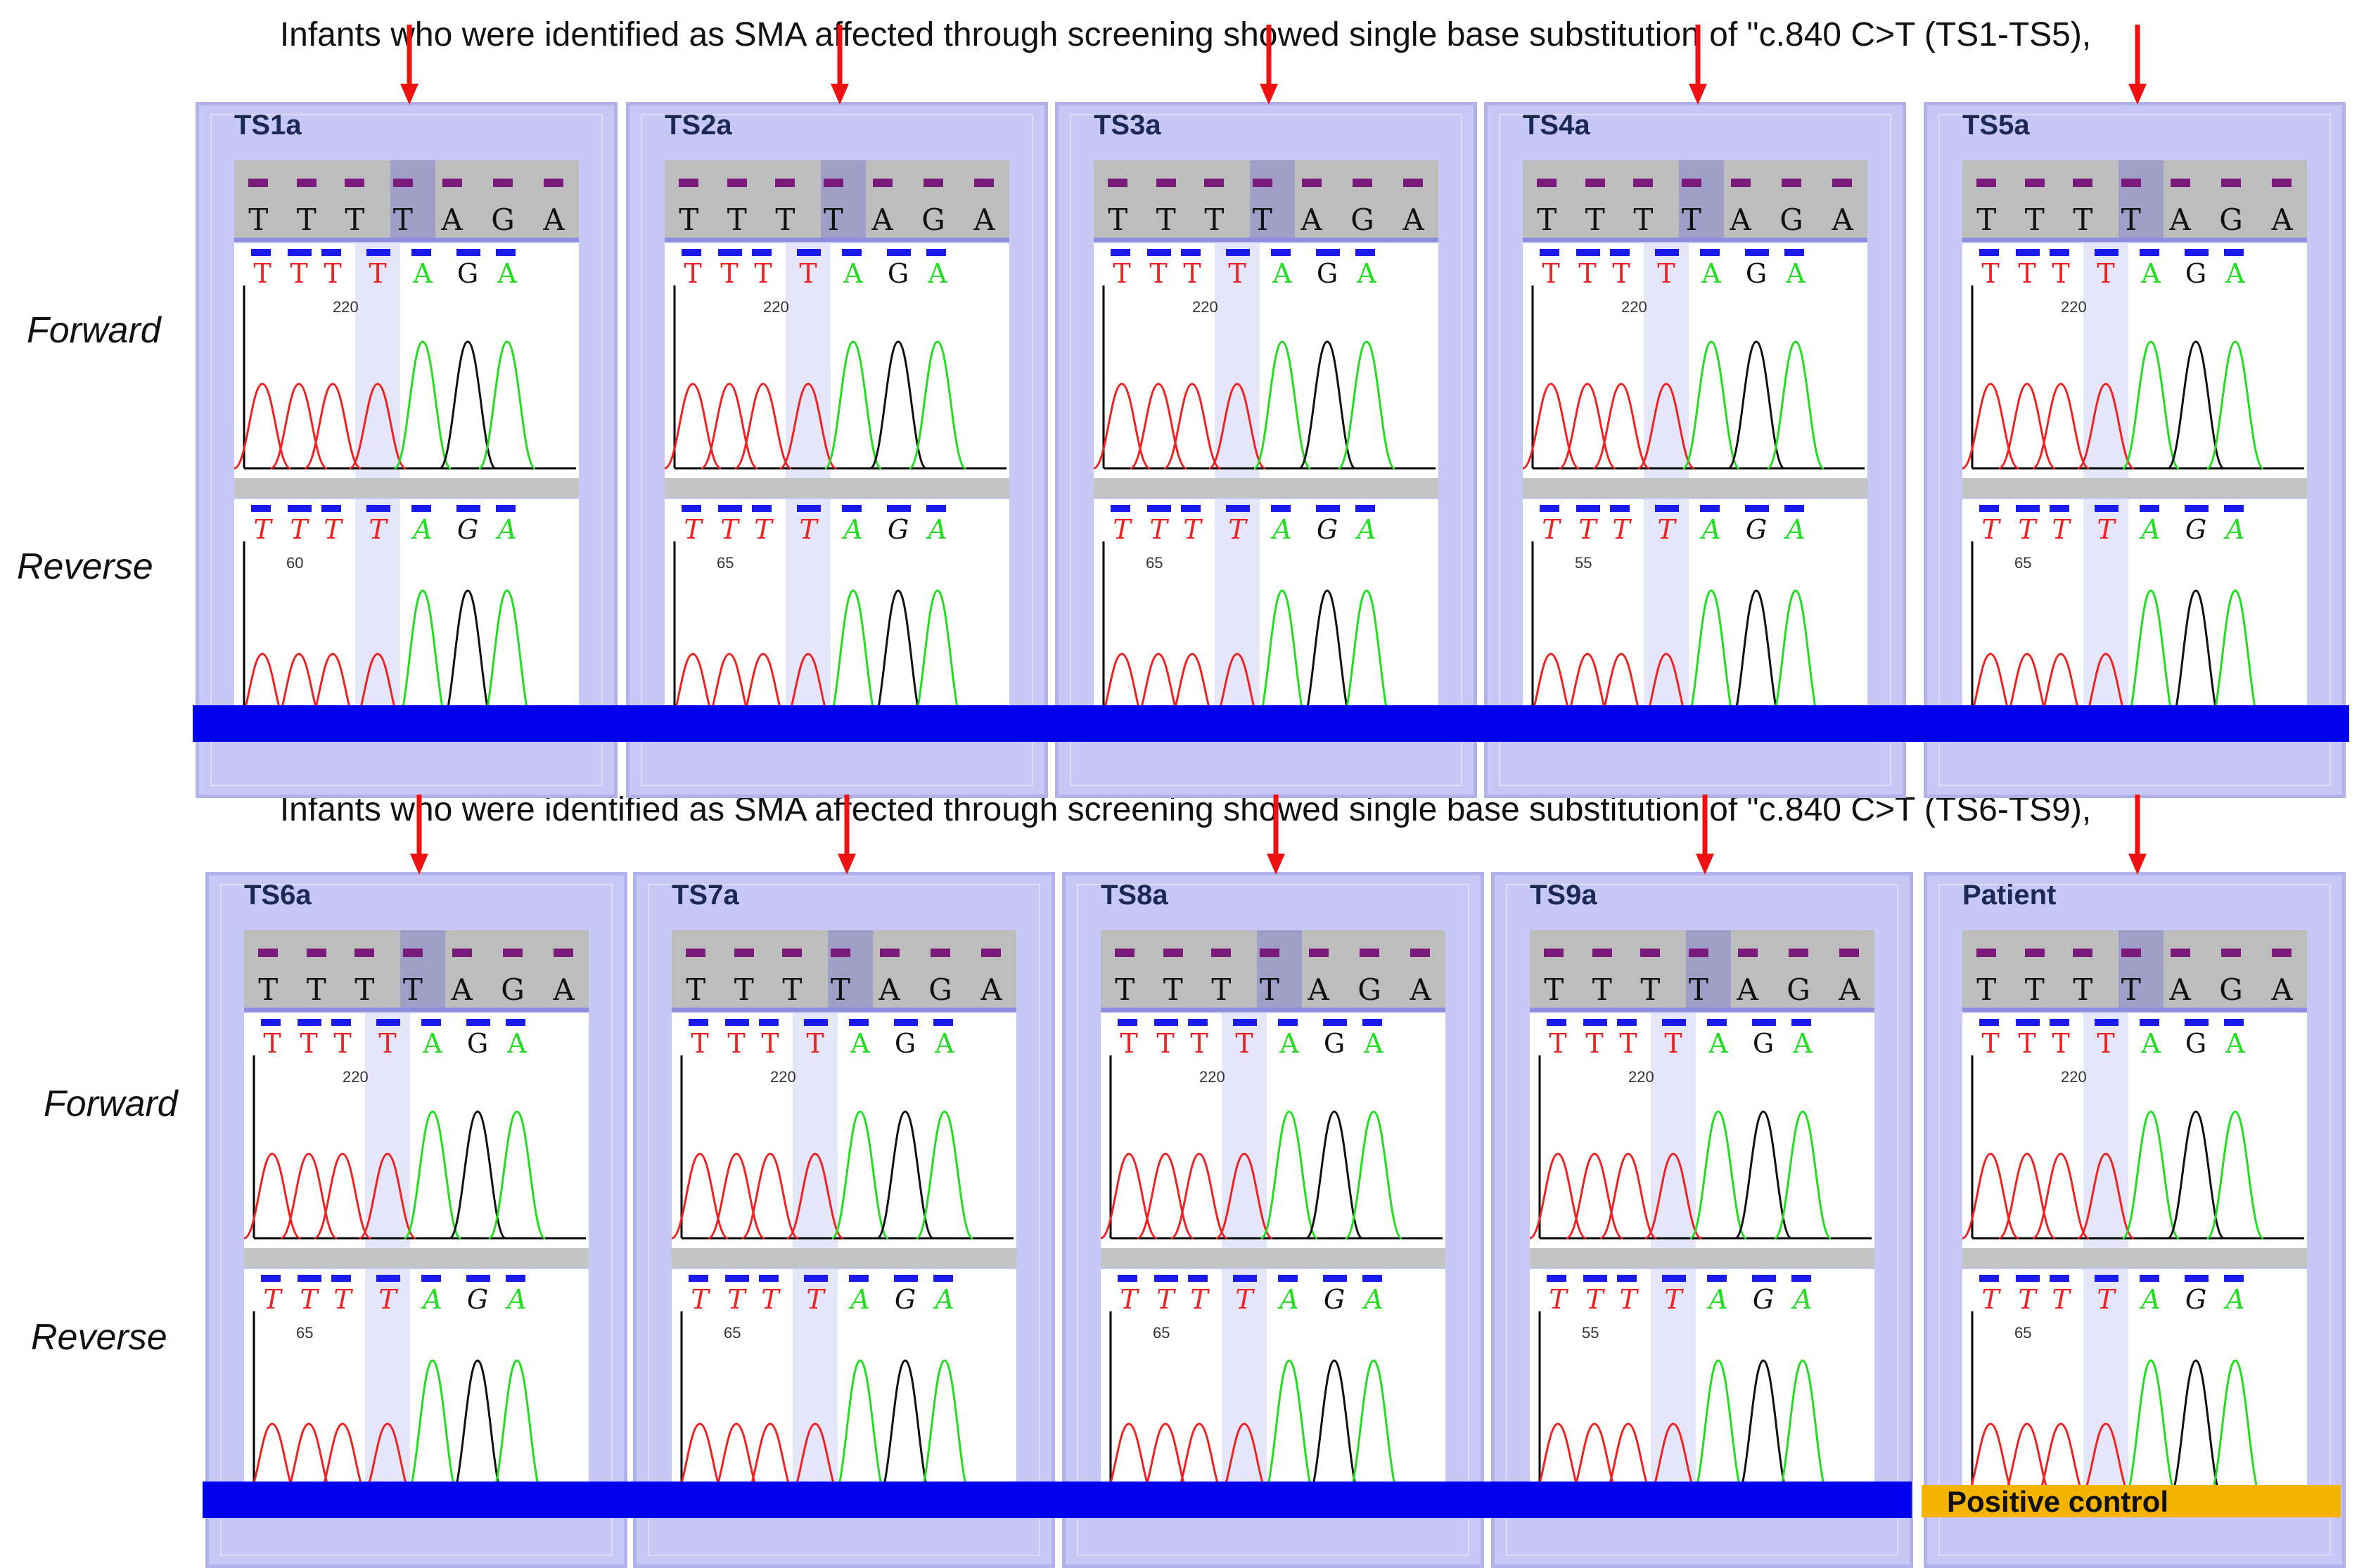 This screenshot has width=2371, height=1568. I want to click on top-4-rev-base-1: T, so click(2028, 529).